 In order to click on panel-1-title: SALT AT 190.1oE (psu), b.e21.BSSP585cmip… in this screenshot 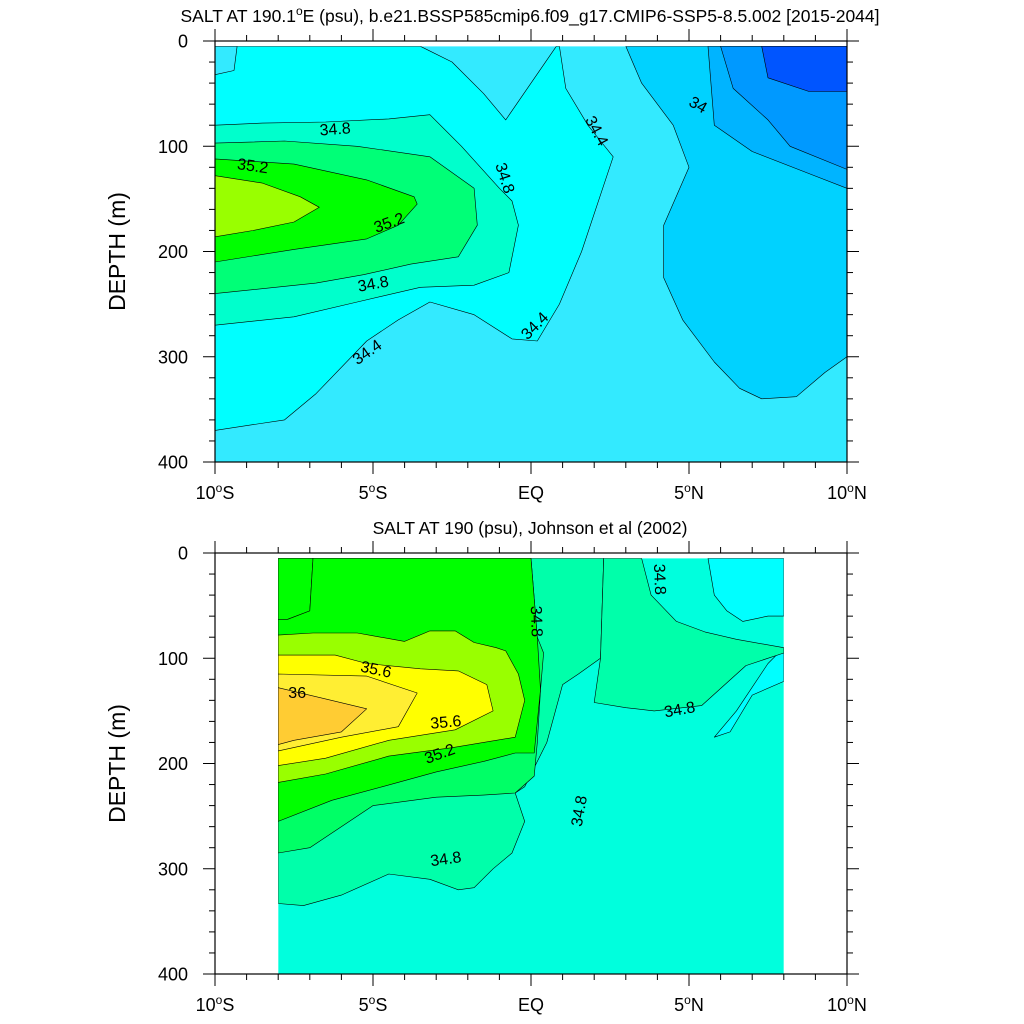, I will do `click(529, 15)`.